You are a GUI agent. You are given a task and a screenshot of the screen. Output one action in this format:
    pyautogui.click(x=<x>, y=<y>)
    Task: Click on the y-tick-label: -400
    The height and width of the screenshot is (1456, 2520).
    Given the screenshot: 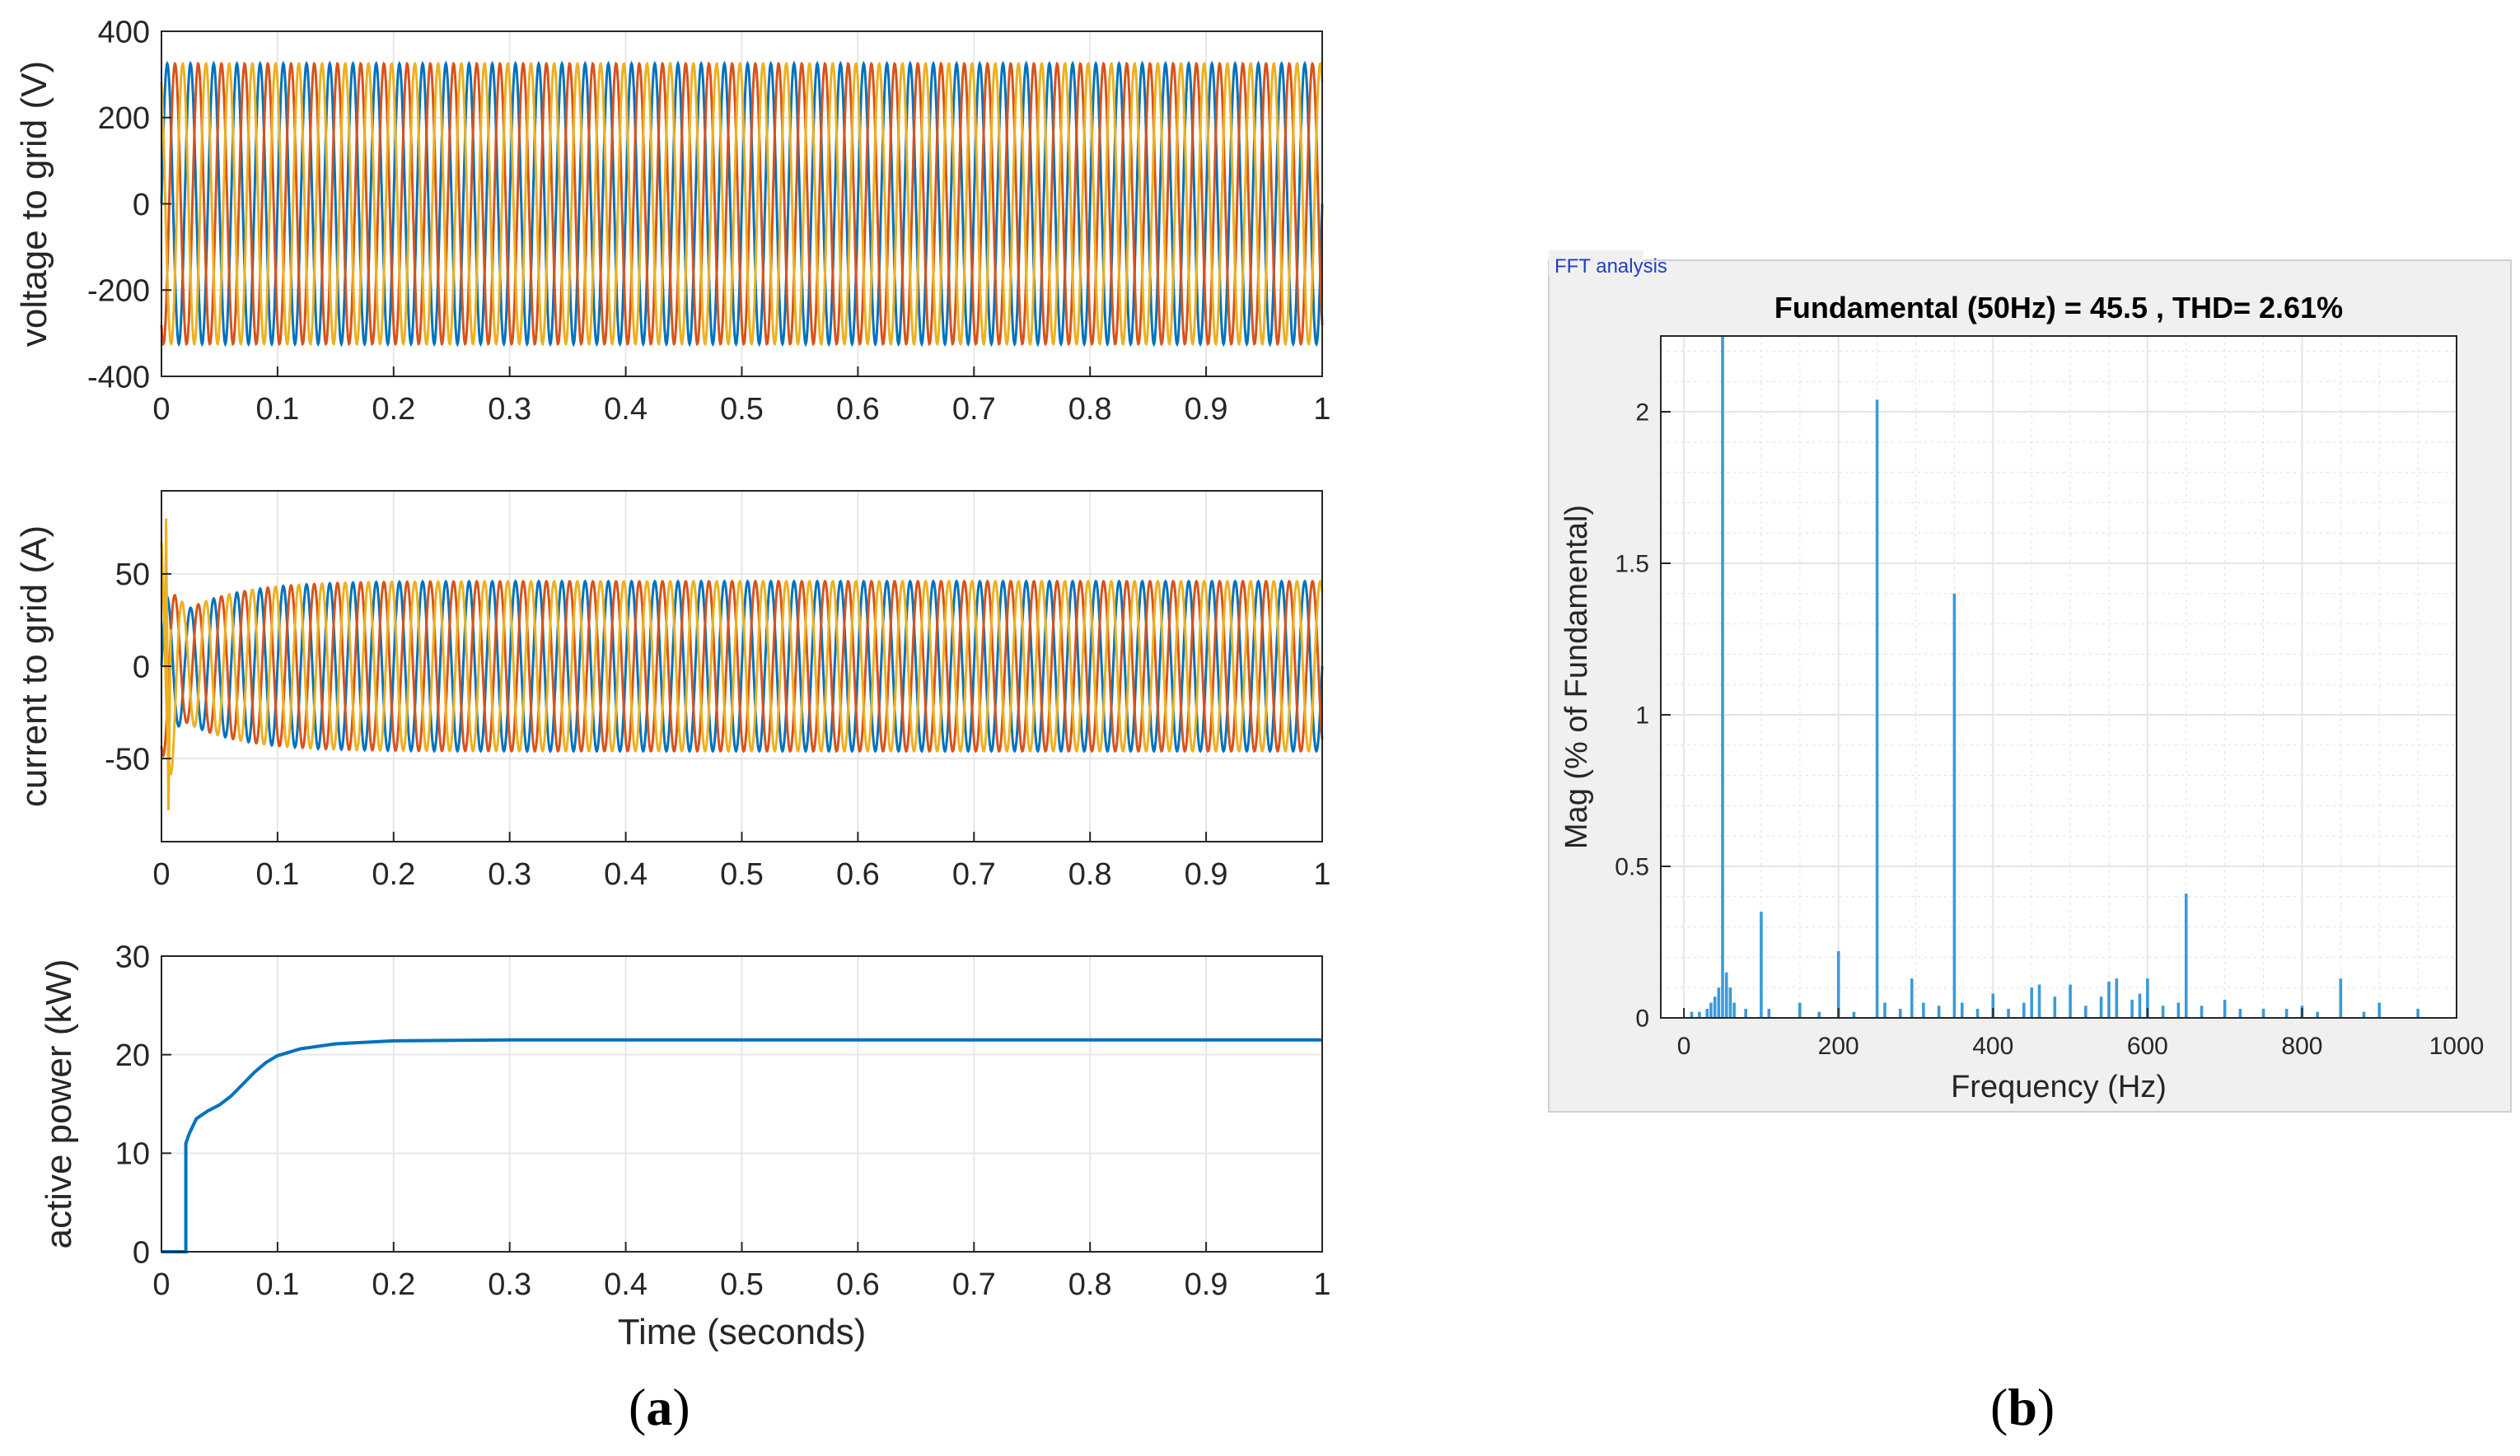 What is the action you would take?
    pyautogui.click(x=118, y=377)
    